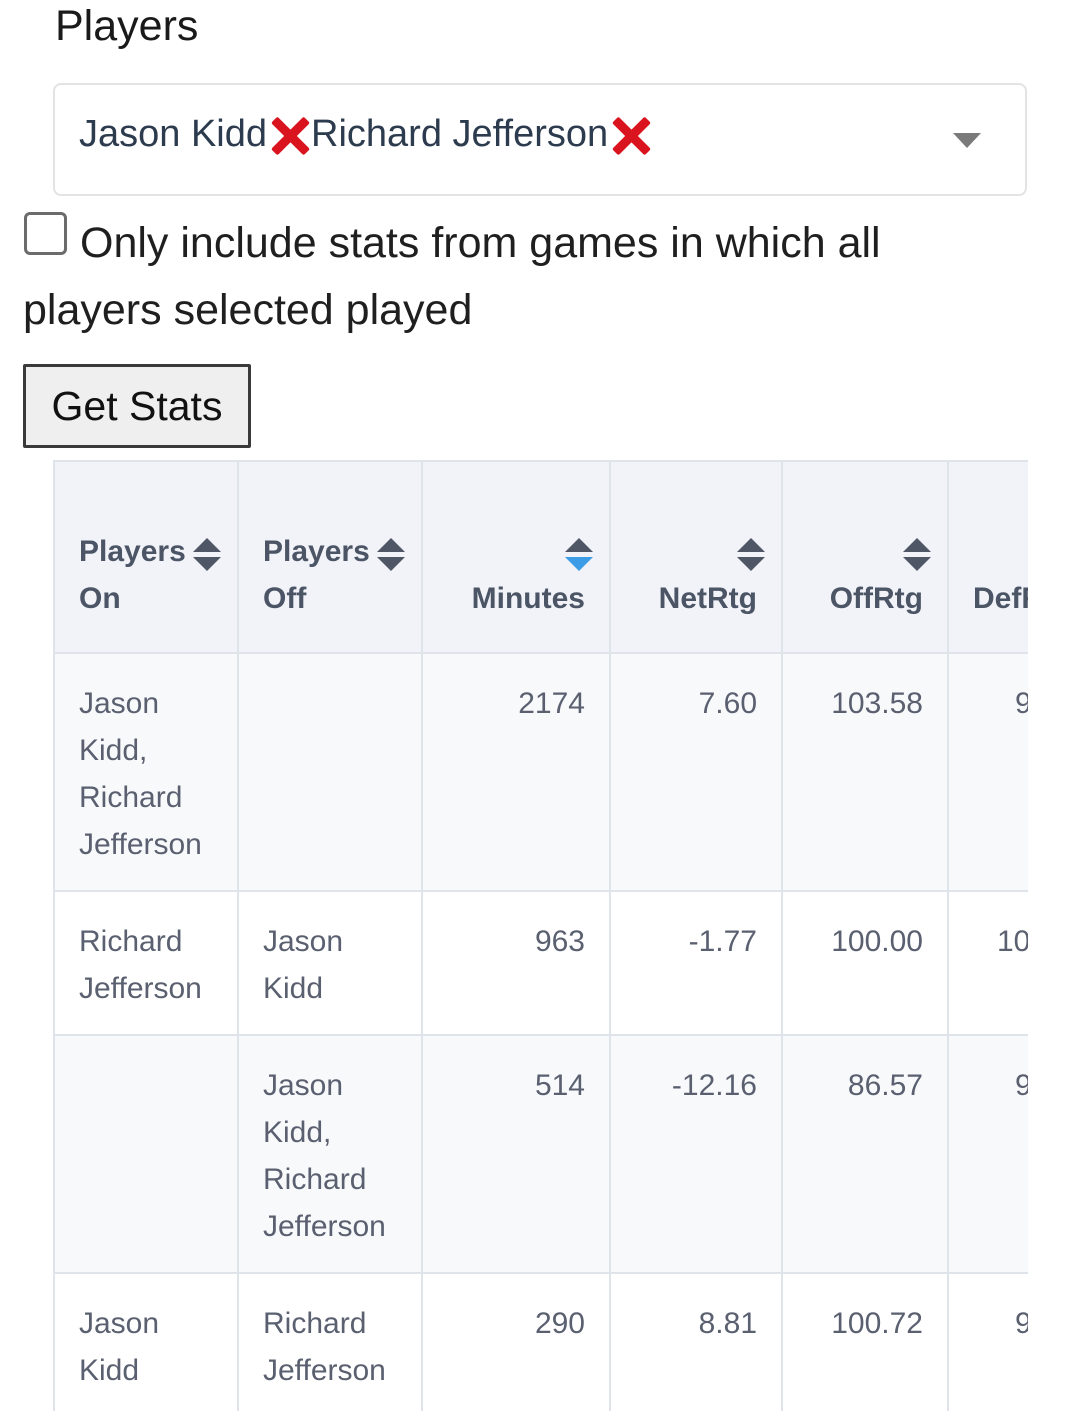 The width and height of the screenshot is (1080, 1411). Describe the element at coordinates (865, 963) in the screenshot. I see `cell-offrtg: 100.00` at that location.